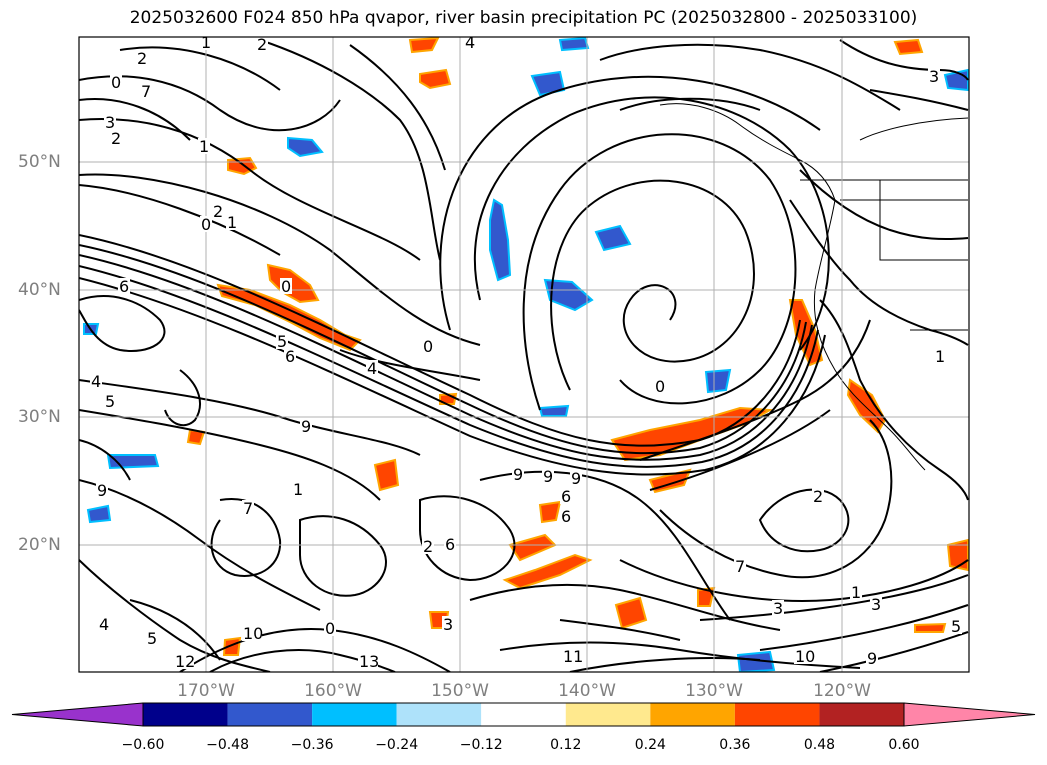 The height and width of the screenshot is (765, 1047). What do you see at coordinates (39, 545) in the screenshot?
I see `lat-label-20n: 20°N` at bounding box center [39, 545].